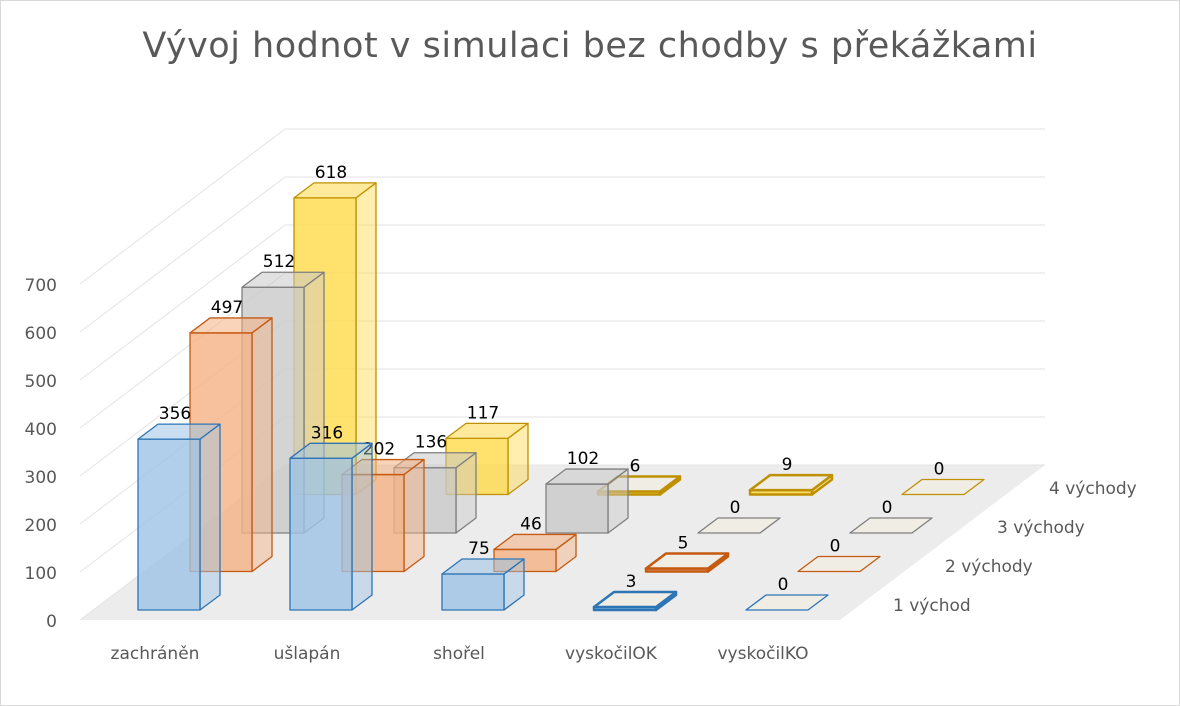 Image resolution: width=1180 pixels, height=706 pixels. I want to click on bar: 3, so click(635, 592).